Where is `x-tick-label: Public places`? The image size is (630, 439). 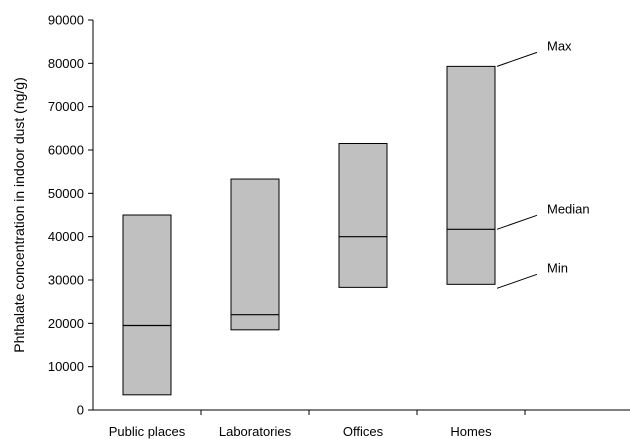
x-tick-label: Public places is located at coordinates (147, 431).